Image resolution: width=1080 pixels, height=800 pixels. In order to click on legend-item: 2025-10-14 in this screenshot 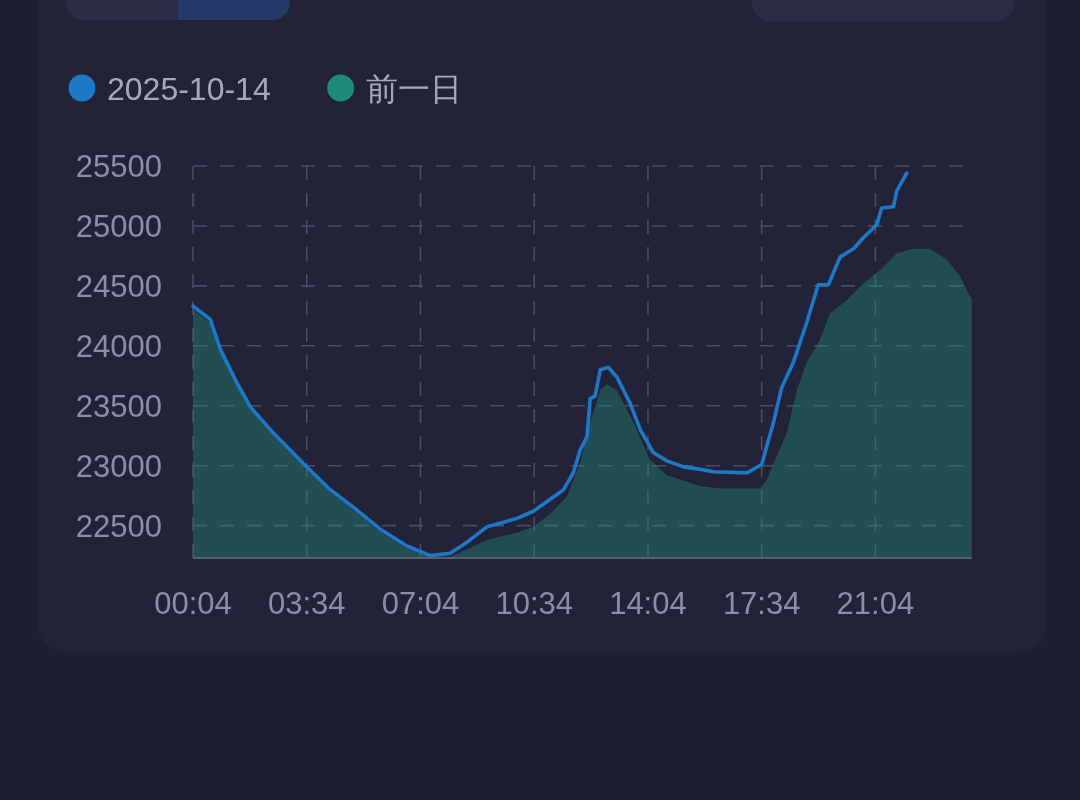, I will do `click(169, 88)`.